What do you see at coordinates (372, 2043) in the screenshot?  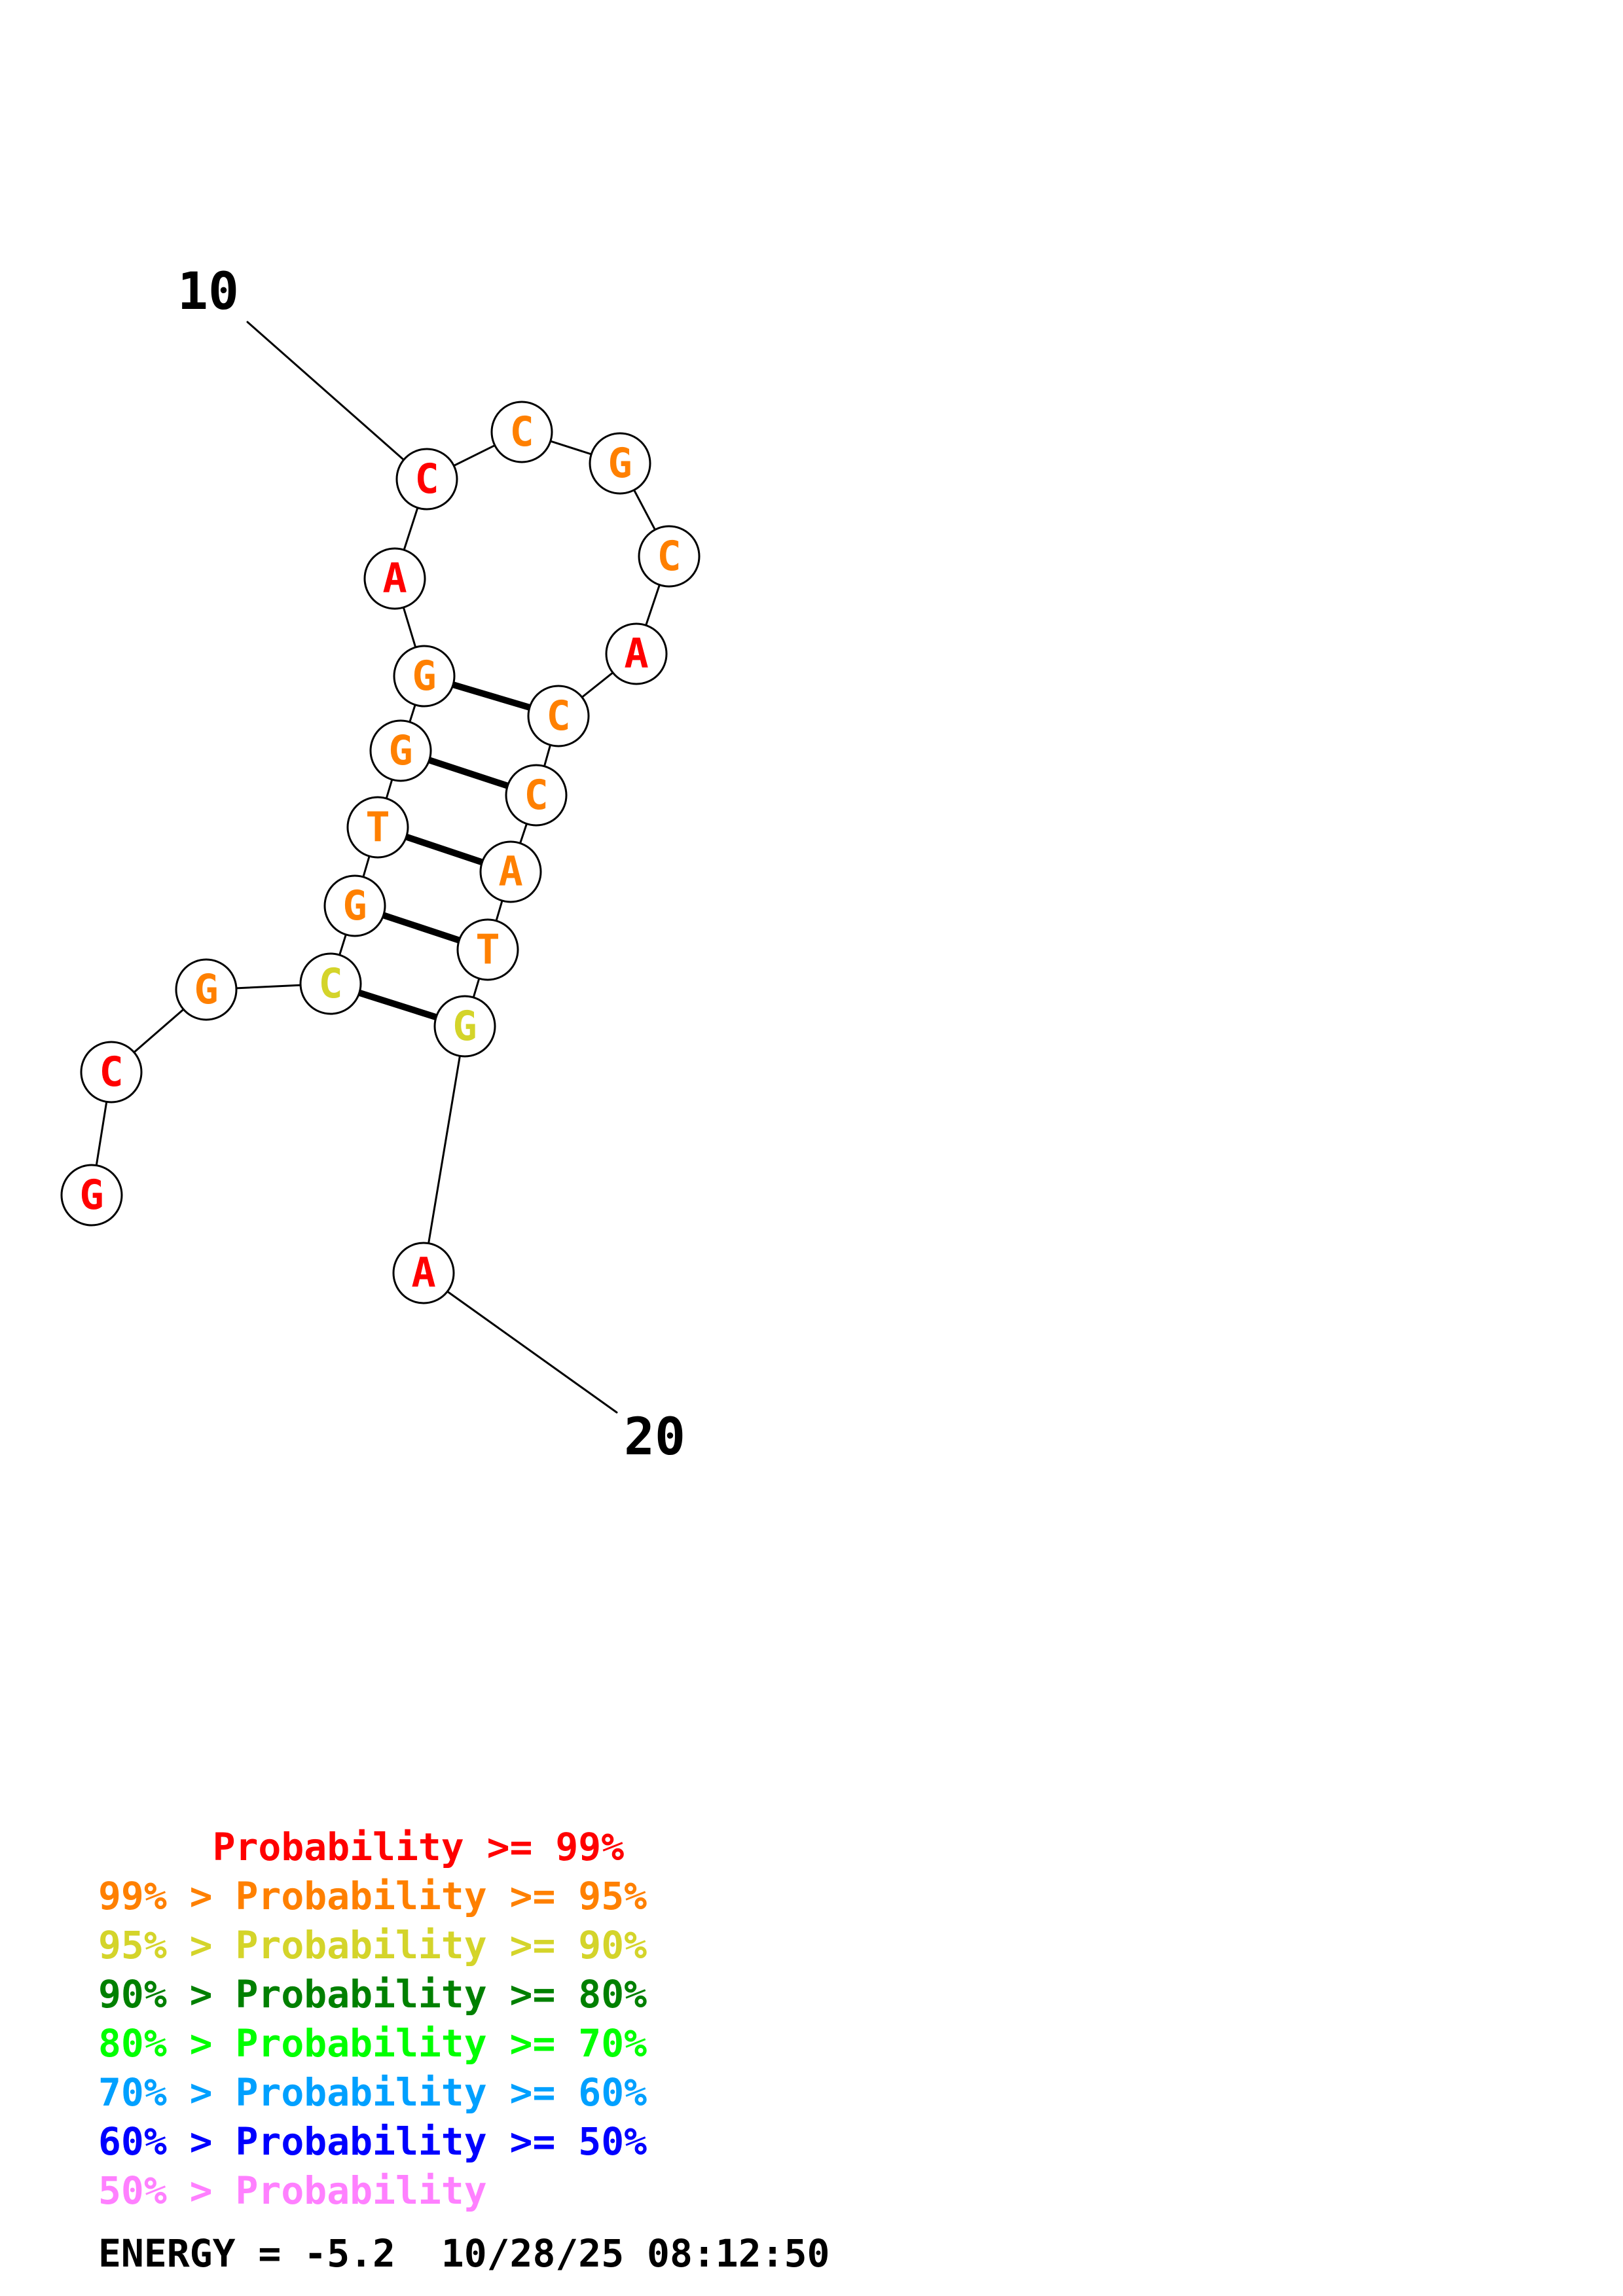 I see `legend-line-p70: 80% > Probability >= 70%` at bounding box center [372, 2043].